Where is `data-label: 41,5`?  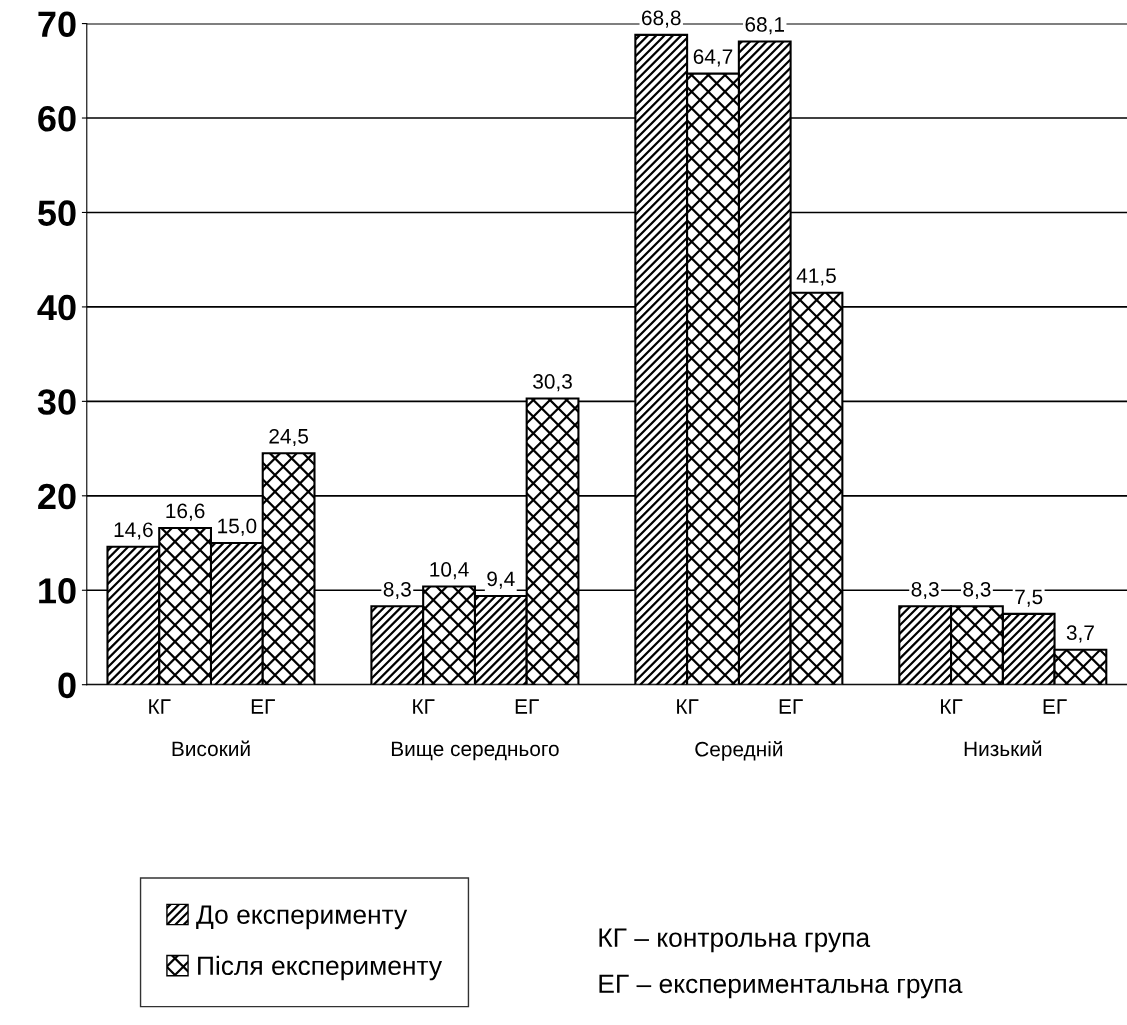
data-label: 41,5 is located at coordinates (816, 277).